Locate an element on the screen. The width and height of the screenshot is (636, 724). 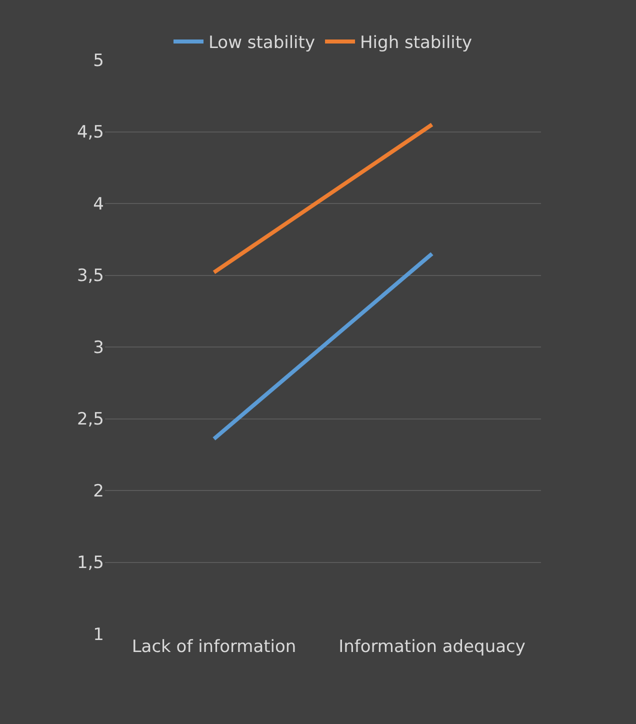
legend-label: High stability is located at coordinates (416, 43).